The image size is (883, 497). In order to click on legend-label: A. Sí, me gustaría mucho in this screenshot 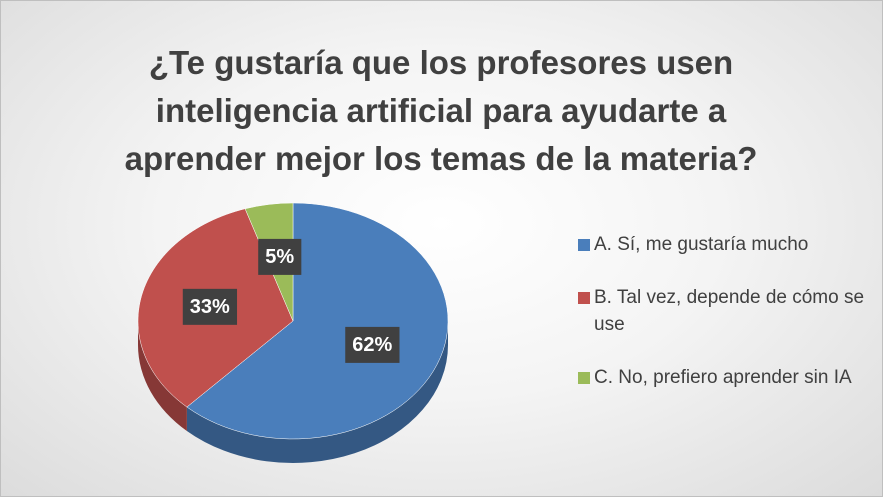, I will do `click(701, 244)`.